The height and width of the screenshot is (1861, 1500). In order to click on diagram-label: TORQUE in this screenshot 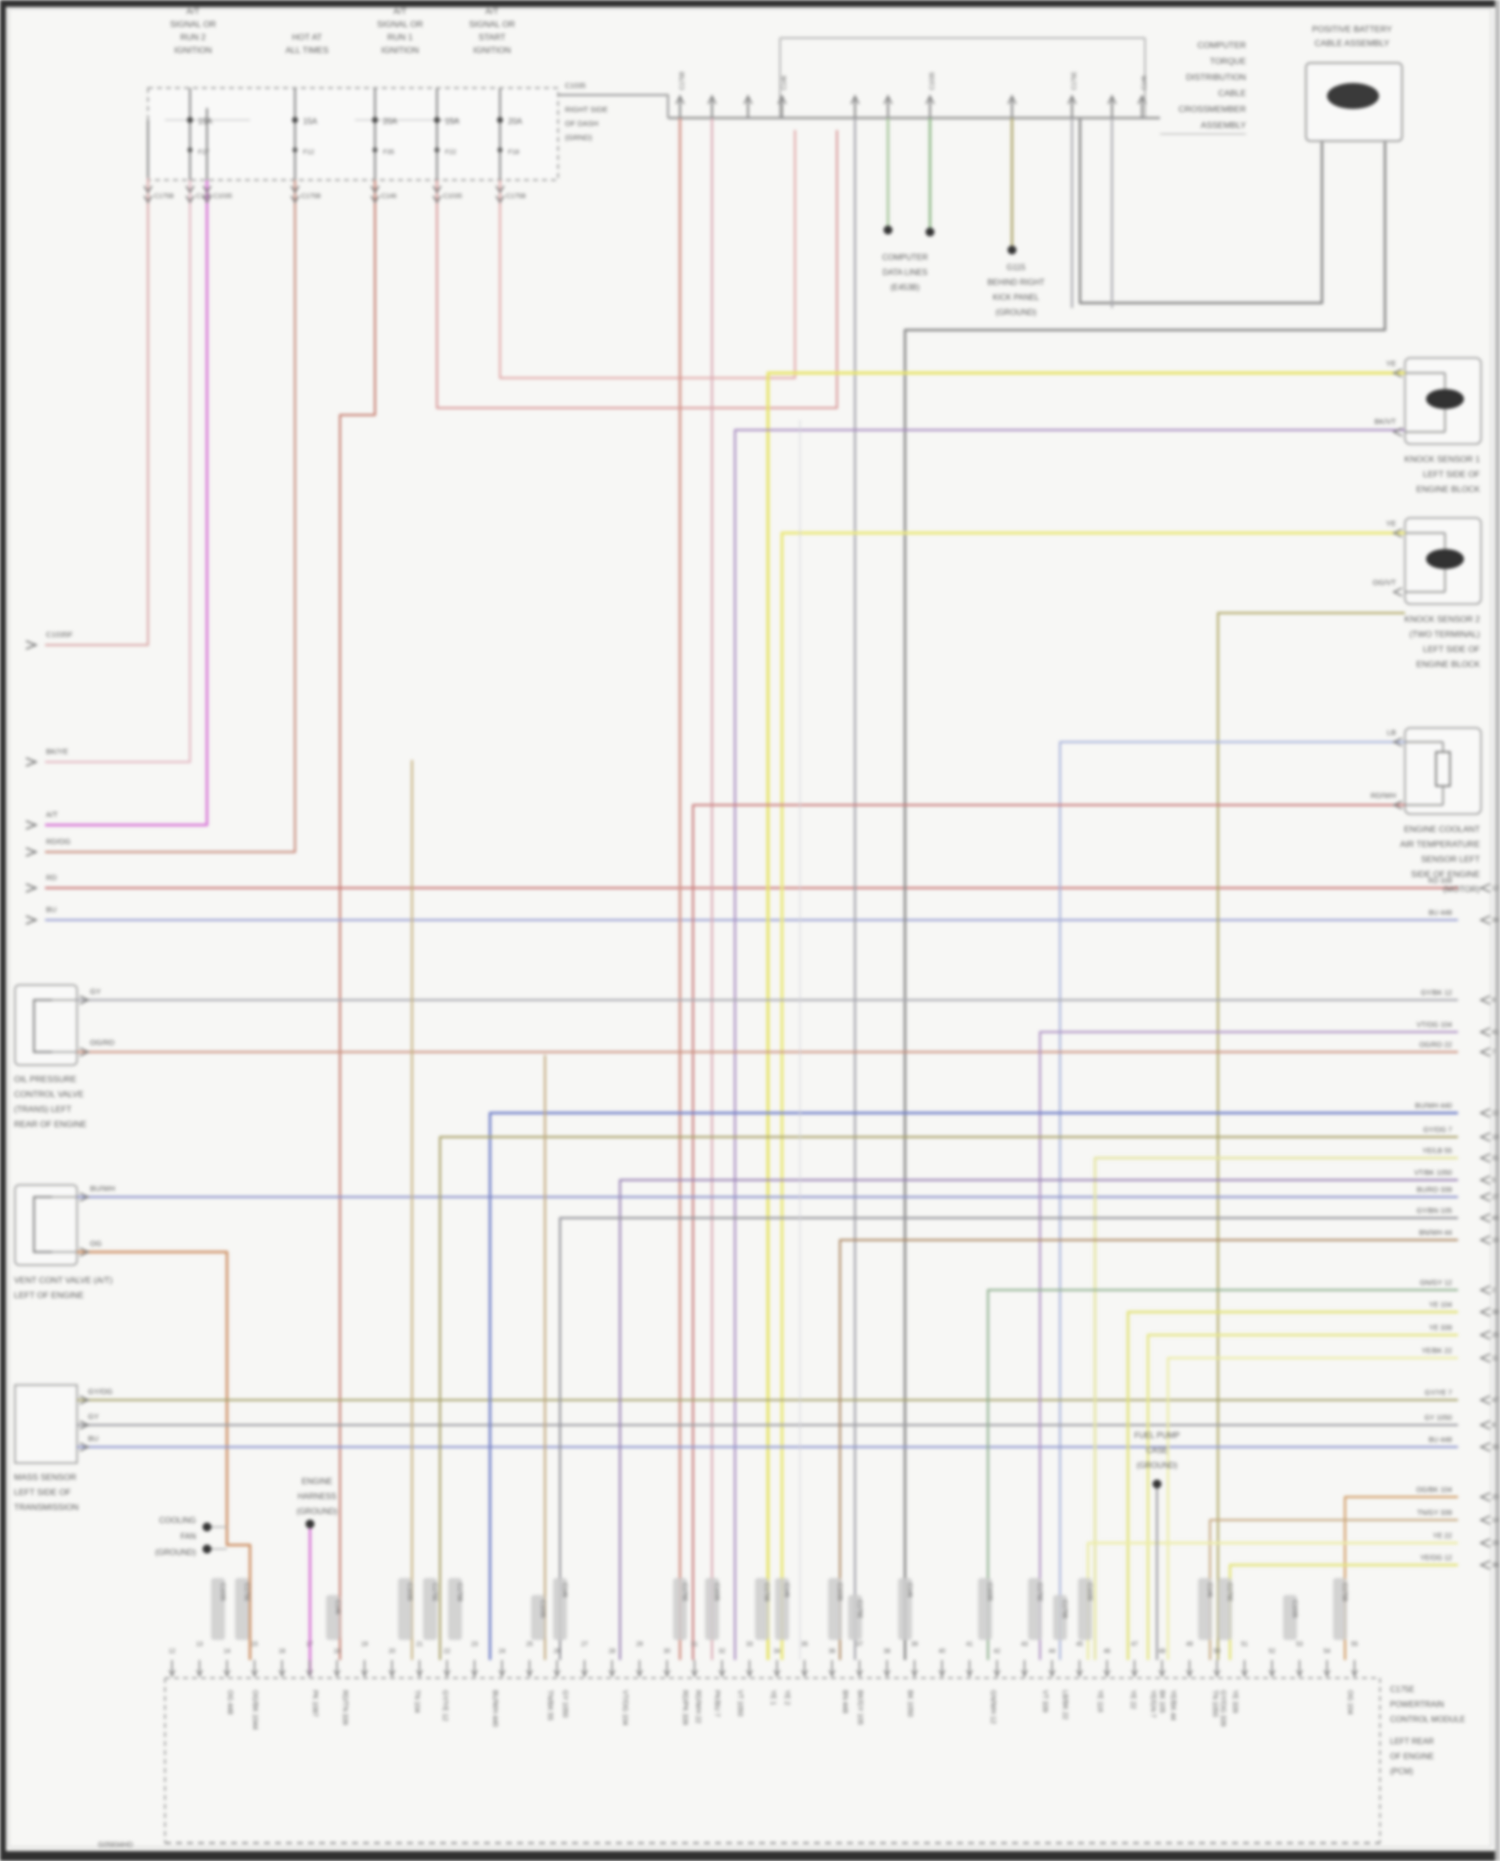, I will do `click(1228, 61)`.